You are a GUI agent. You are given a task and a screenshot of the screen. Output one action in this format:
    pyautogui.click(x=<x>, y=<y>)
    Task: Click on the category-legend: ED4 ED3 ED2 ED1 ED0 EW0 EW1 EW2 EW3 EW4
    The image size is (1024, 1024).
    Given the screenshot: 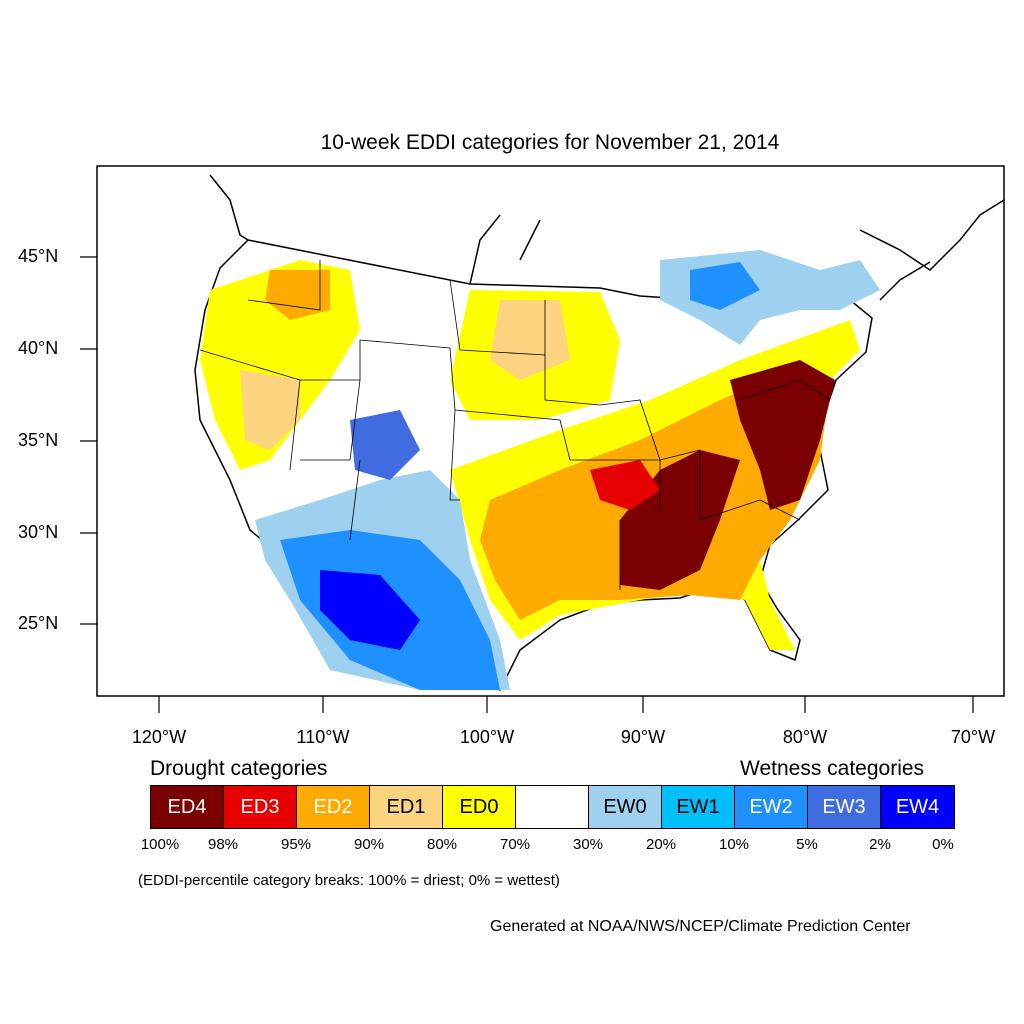 What is the action you would take?
    pyautogui.click(x=552, y=807)
    